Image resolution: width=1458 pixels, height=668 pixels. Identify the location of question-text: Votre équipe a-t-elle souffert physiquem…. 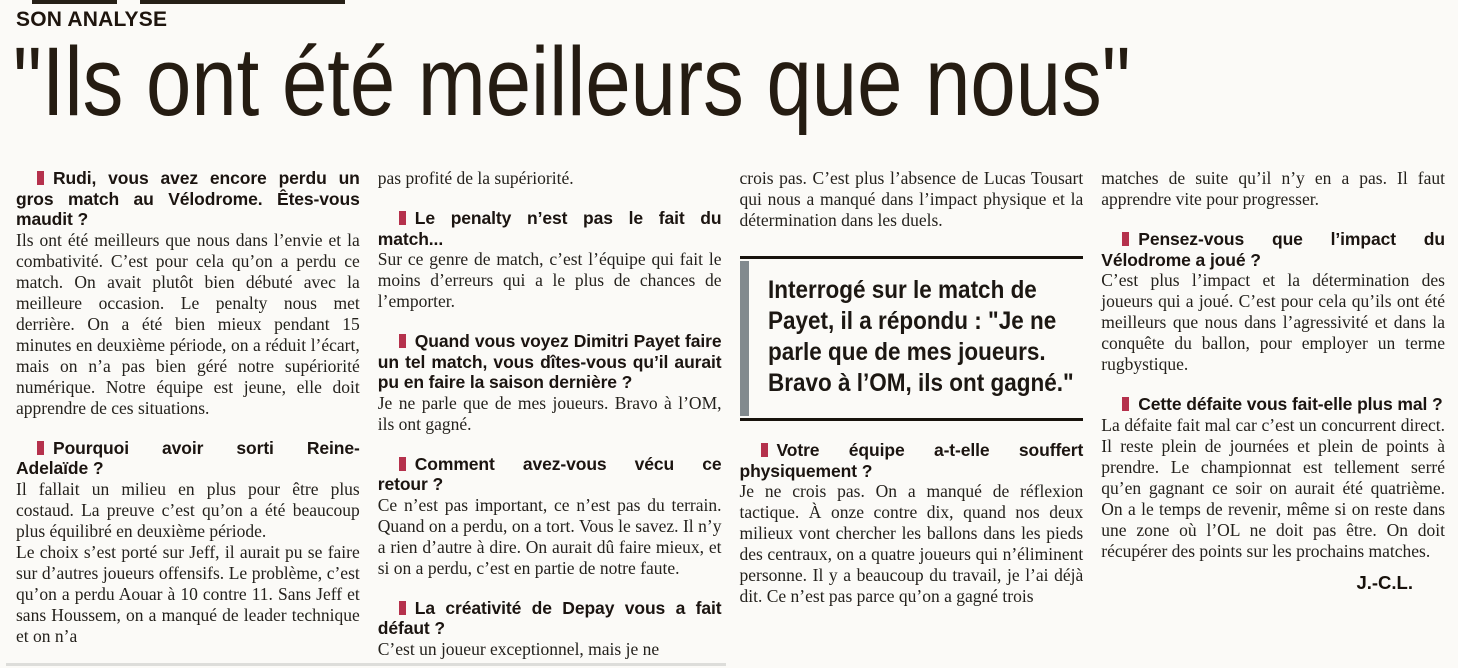
(911, 460).